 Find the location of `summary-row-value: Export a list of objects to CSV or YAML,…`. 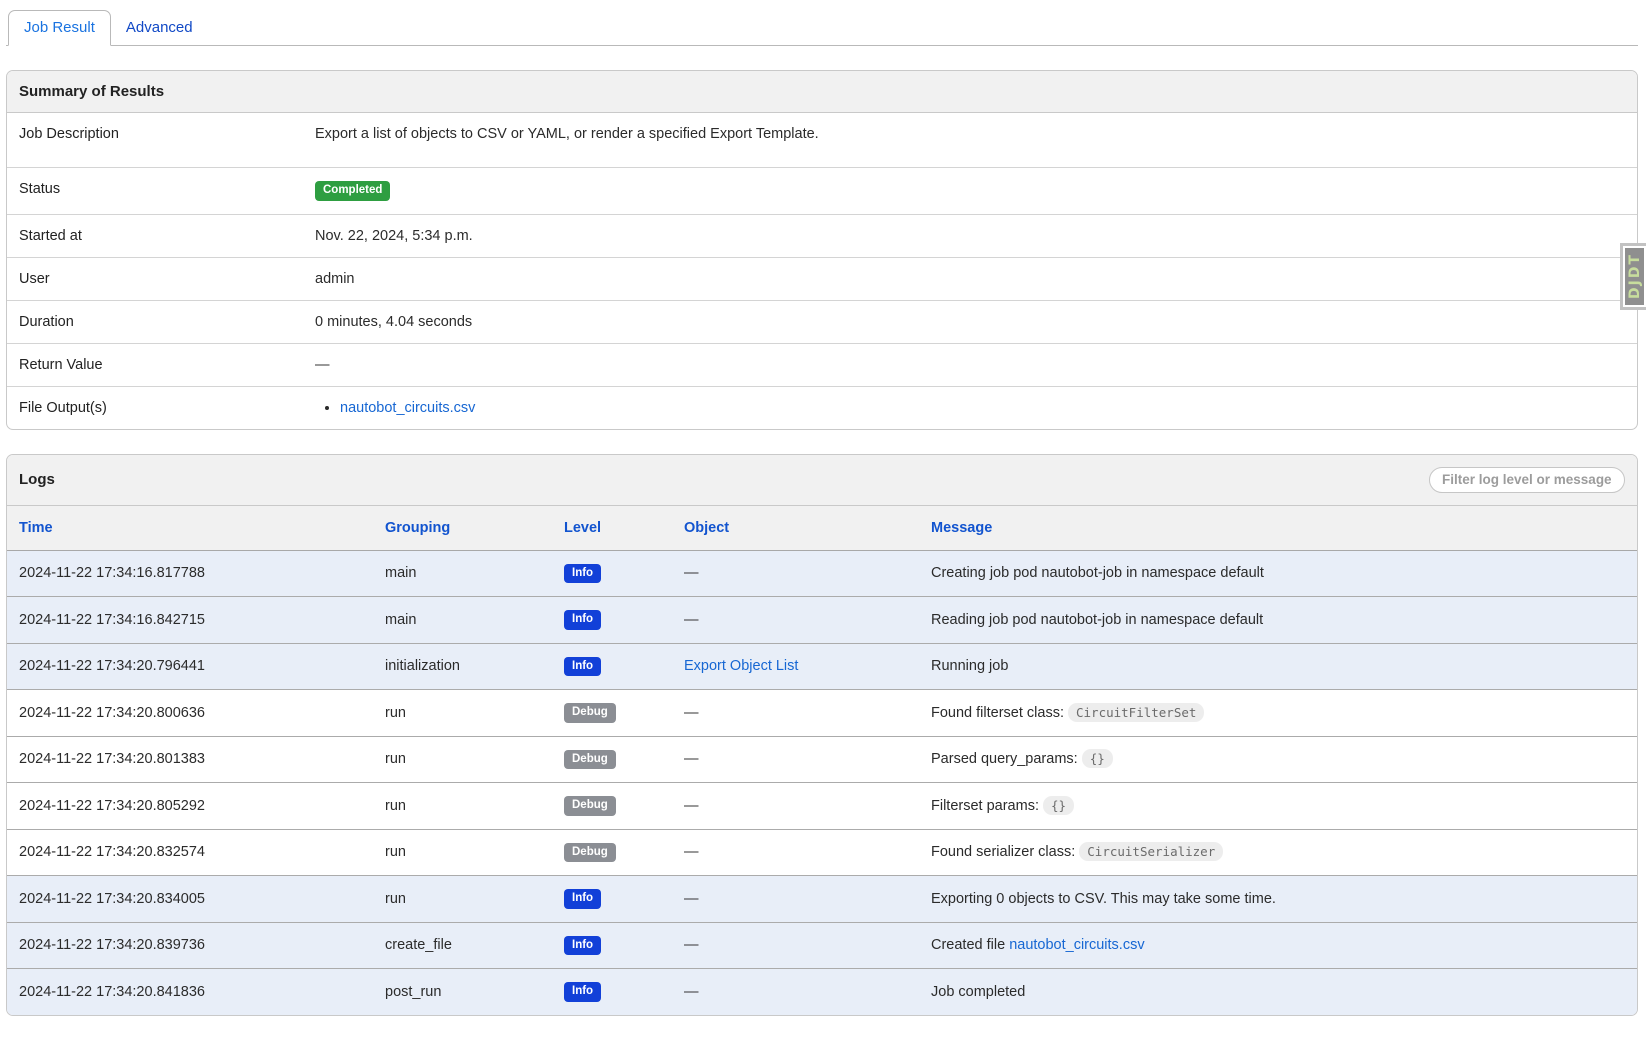

summary-row-value: Export a list of objects to CSV or YAML,… is located at coordinates (567, 134).